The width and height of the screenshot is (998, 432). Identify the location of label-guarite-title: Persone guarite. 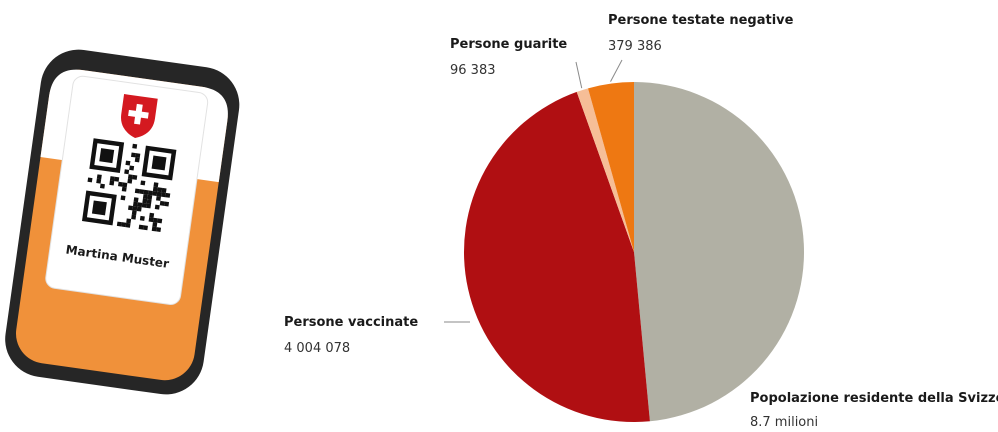
(508, 44).